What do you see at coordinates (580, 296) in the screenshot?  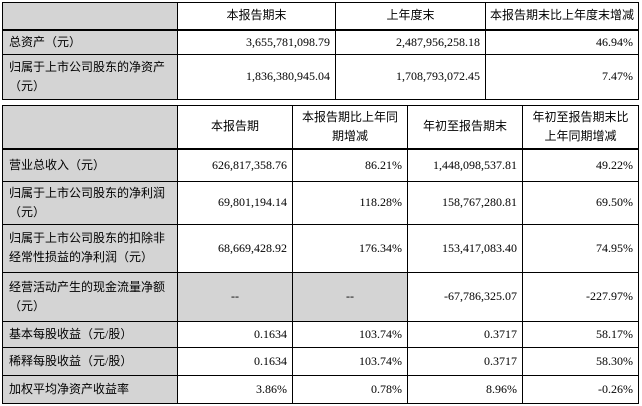 I see `value-cell: -227.97%` at bounding box center [580, 296].